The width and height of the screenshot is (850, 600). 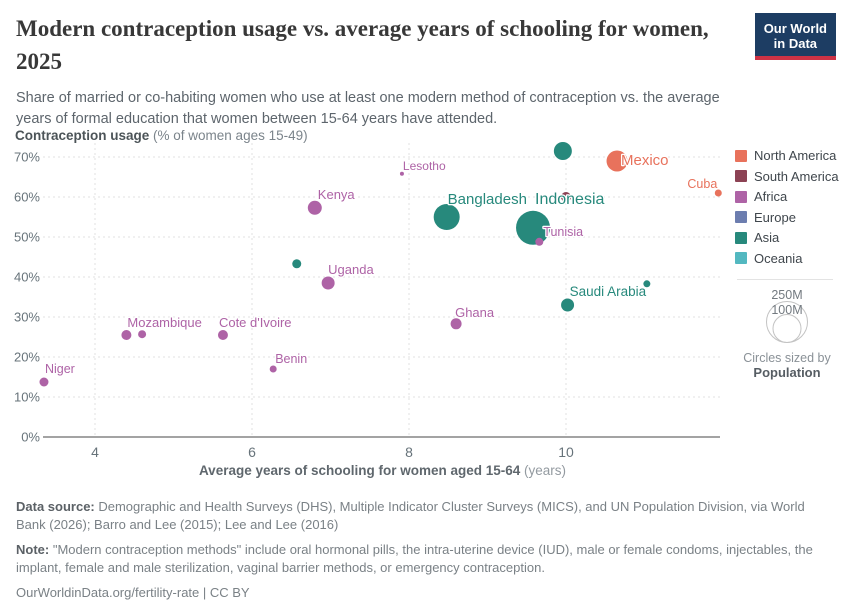 What do you see at coordinates (30, 437) in the screenshot?
I see `y-tick-0: 0%` at bounding box center [30, 437].